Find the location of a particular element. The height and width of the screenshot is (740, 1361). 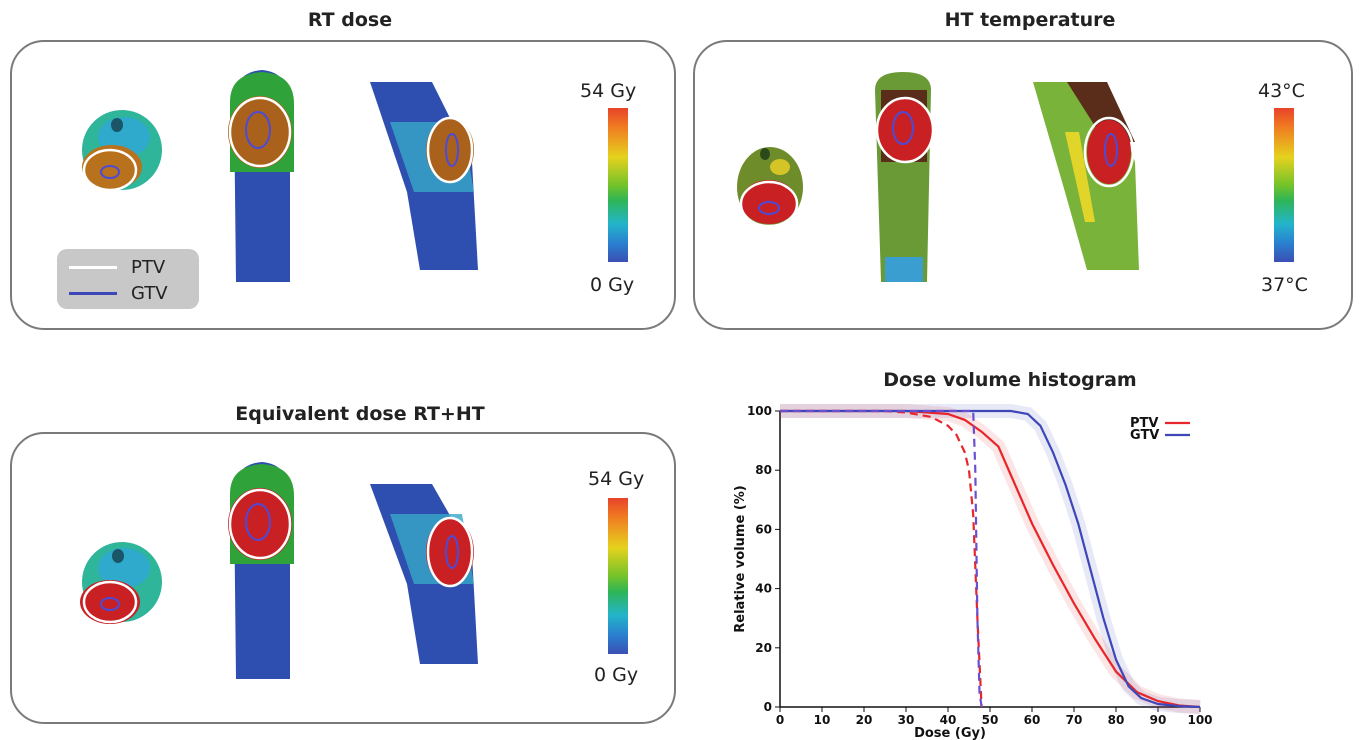

ht-axial-slice is located at coordinates (770, 187).